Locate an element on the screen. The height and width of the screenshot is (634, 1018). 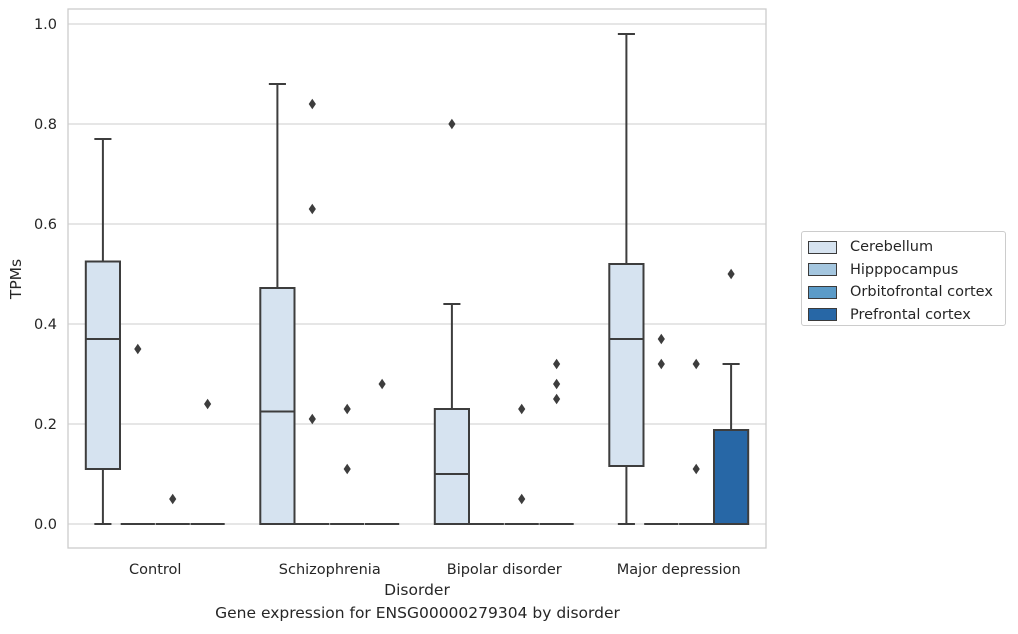
legend-swatch-orbitofrontal-cortex is located at coordinates (822, 292).